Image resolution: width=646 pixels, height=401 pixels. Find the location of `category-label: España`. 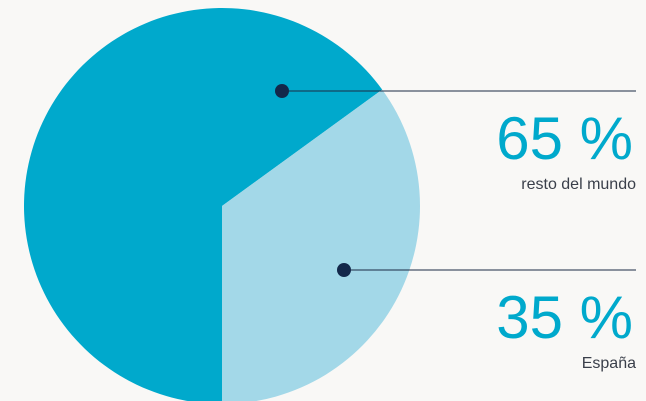

category-label: España is located at coordinates (609, 363).